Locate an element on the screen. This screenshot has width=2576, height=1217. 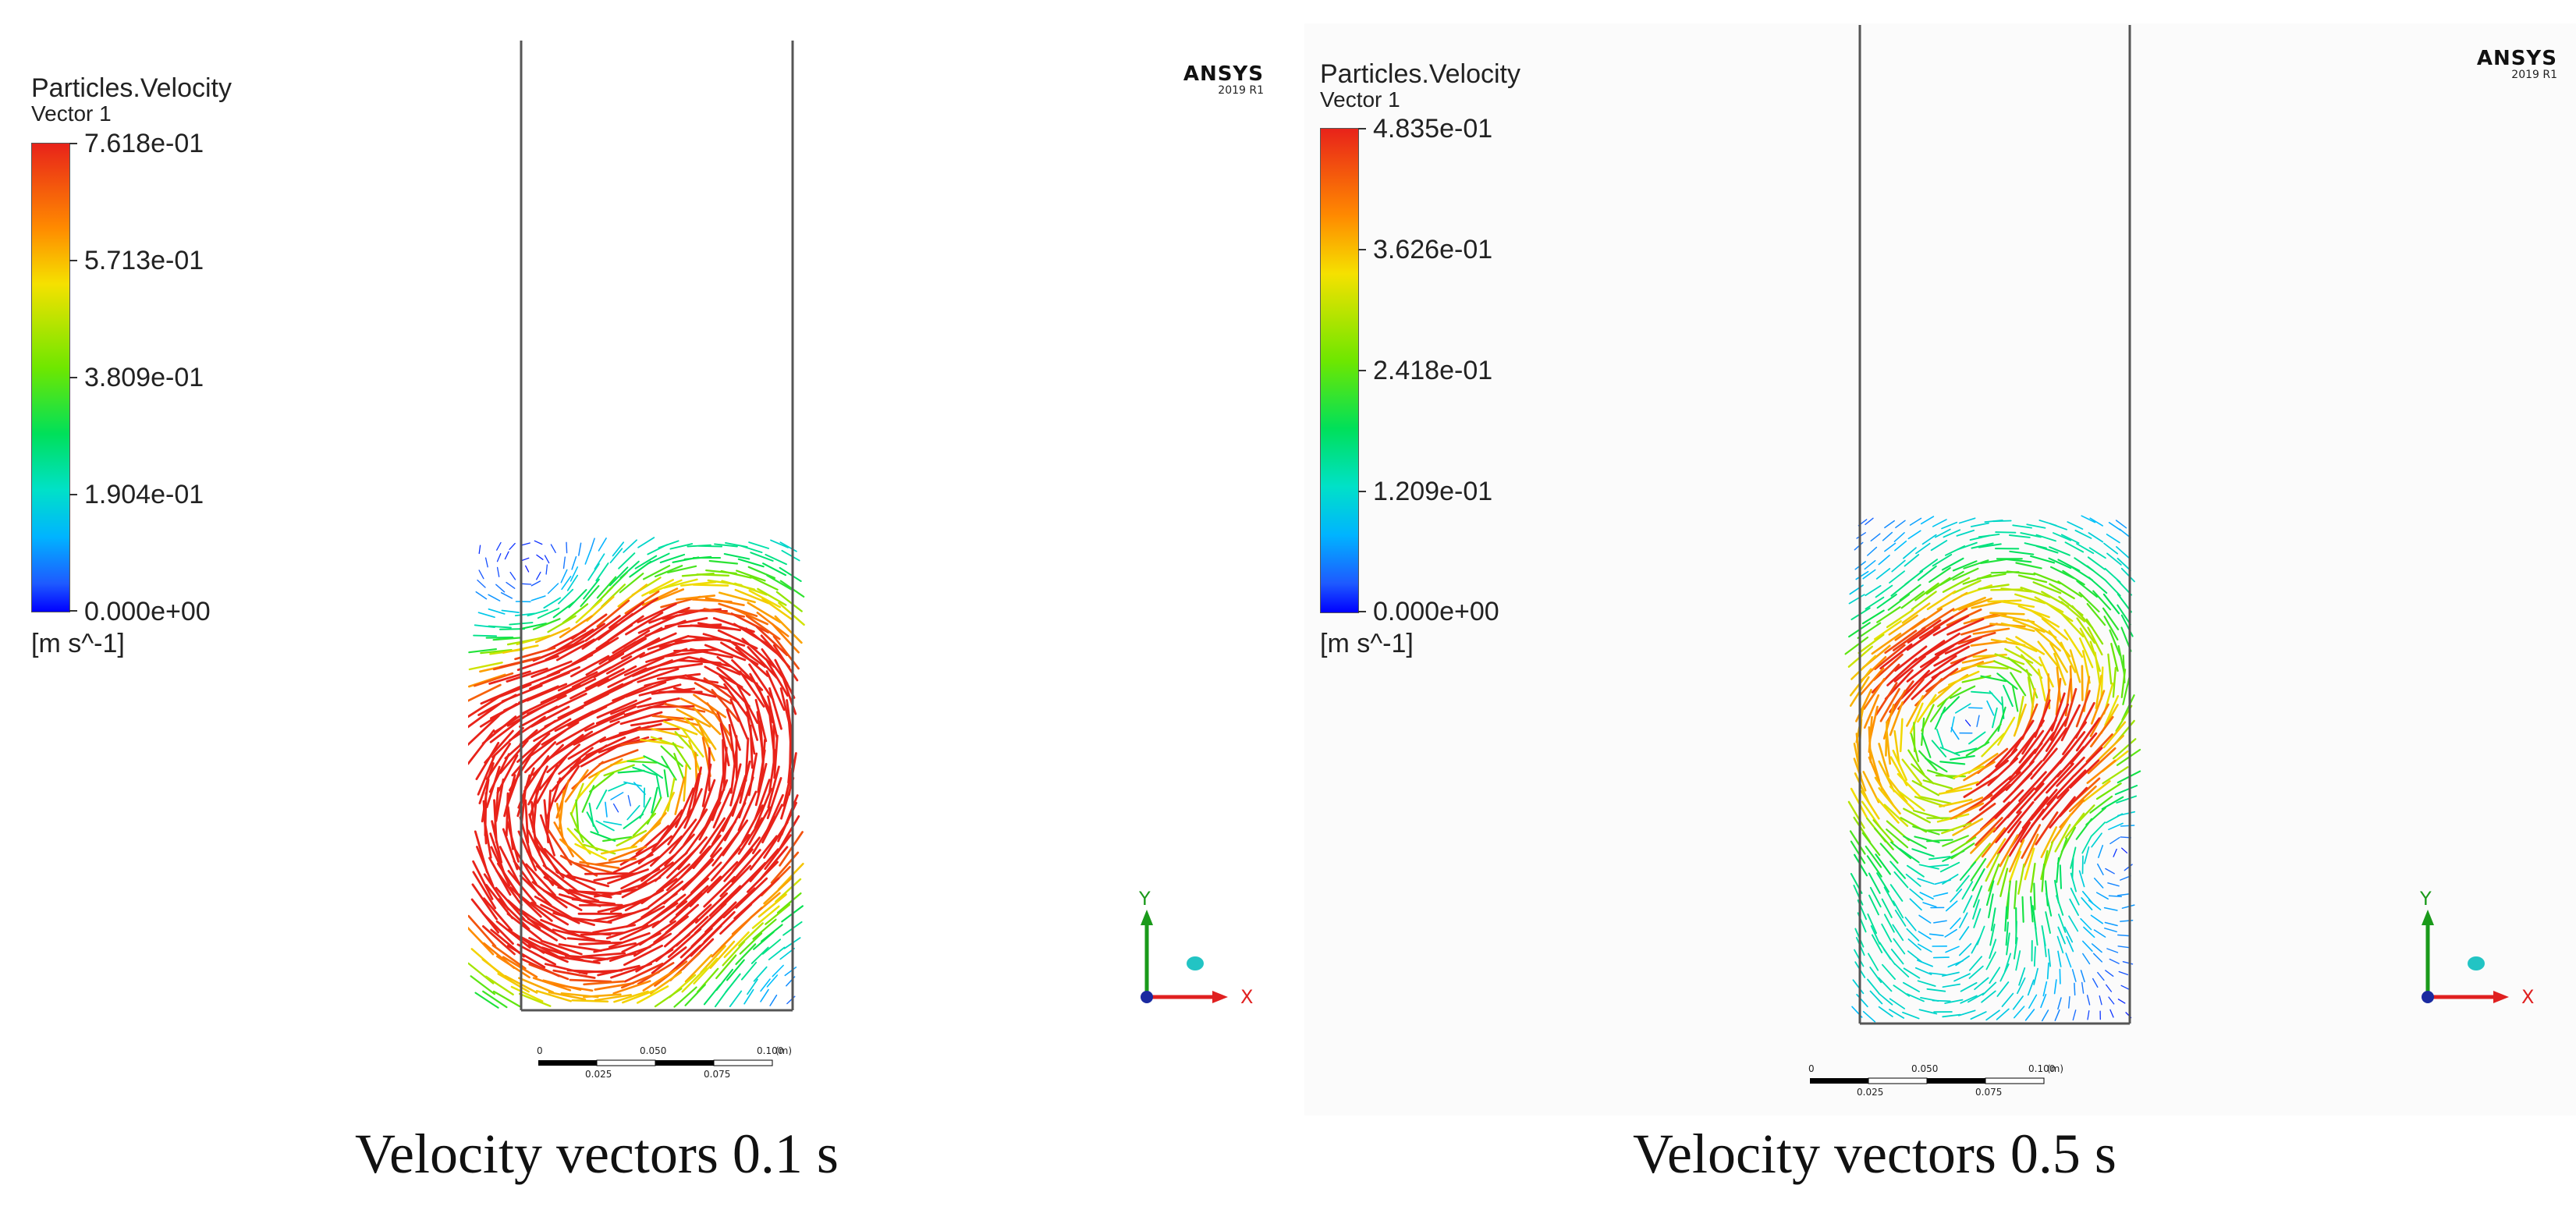
brand-version: 2019 R1 is located at coordinates (2534, 75).